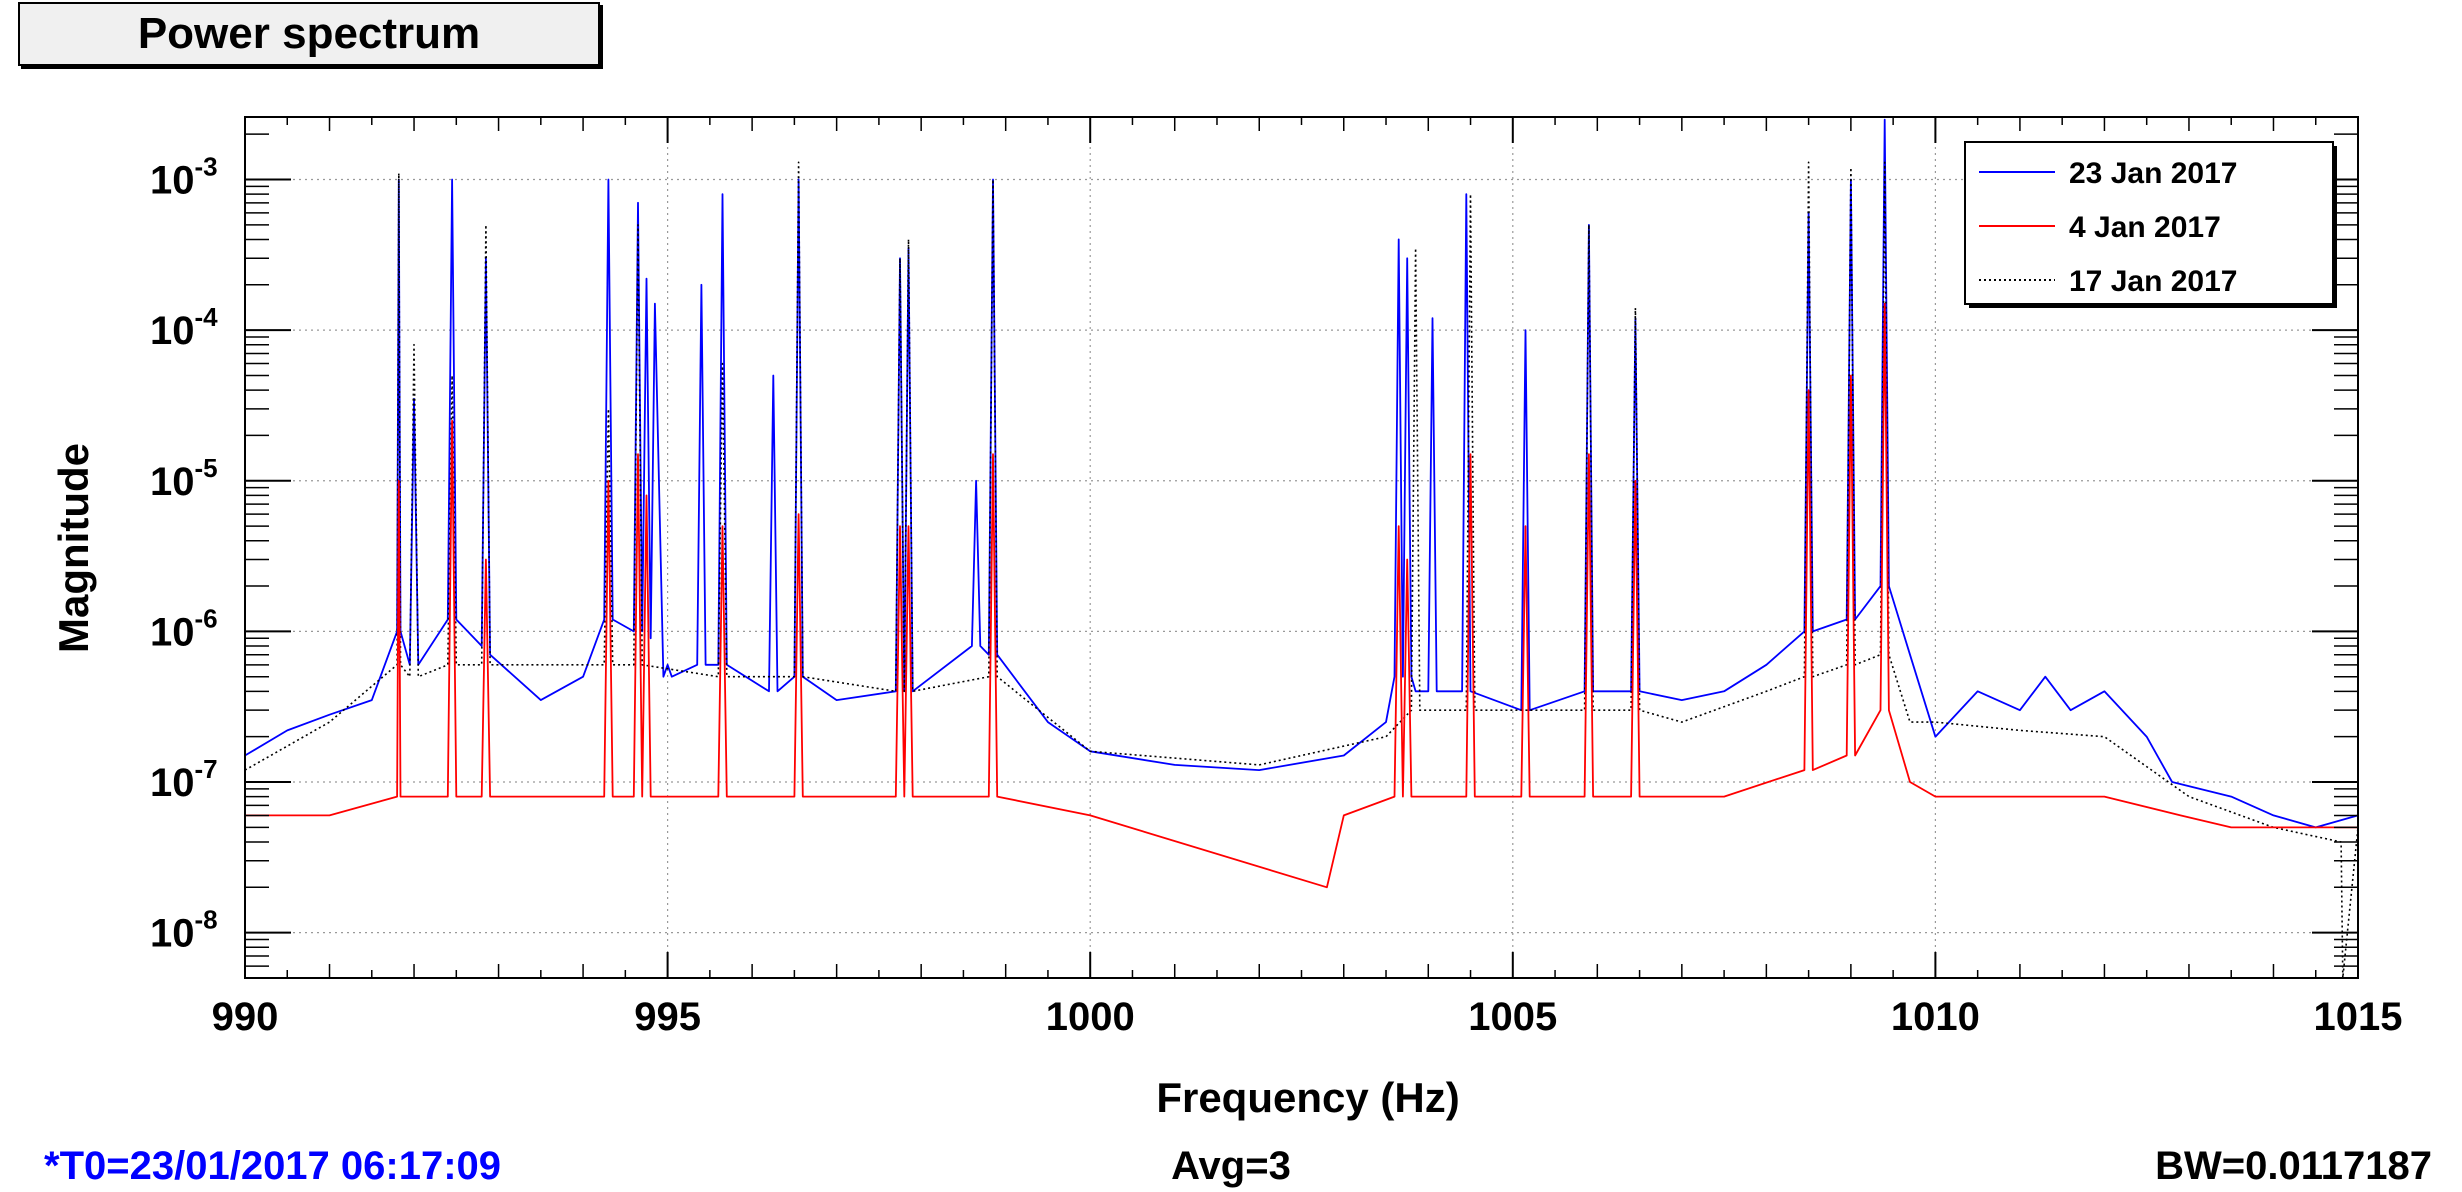 The height and width of the screenshot is (1192, 2462). Describe the element at coordinates (184, 177) in the screenshot. I see `y-tick-label: 10⁻³` at that location.